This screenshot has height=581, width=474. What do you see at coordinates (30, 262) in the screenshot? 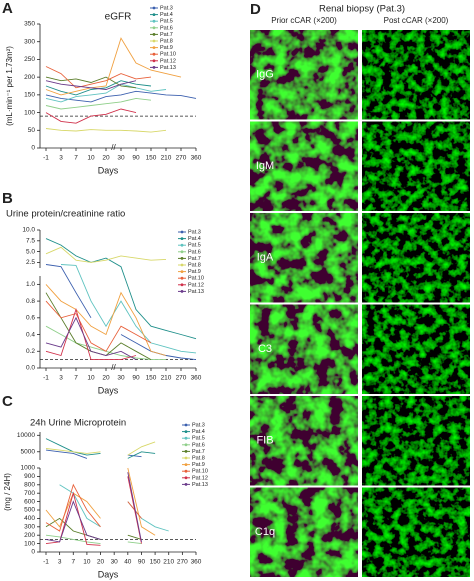
I see `y-tick-label: 2.5` at bounding box center [30, 262].